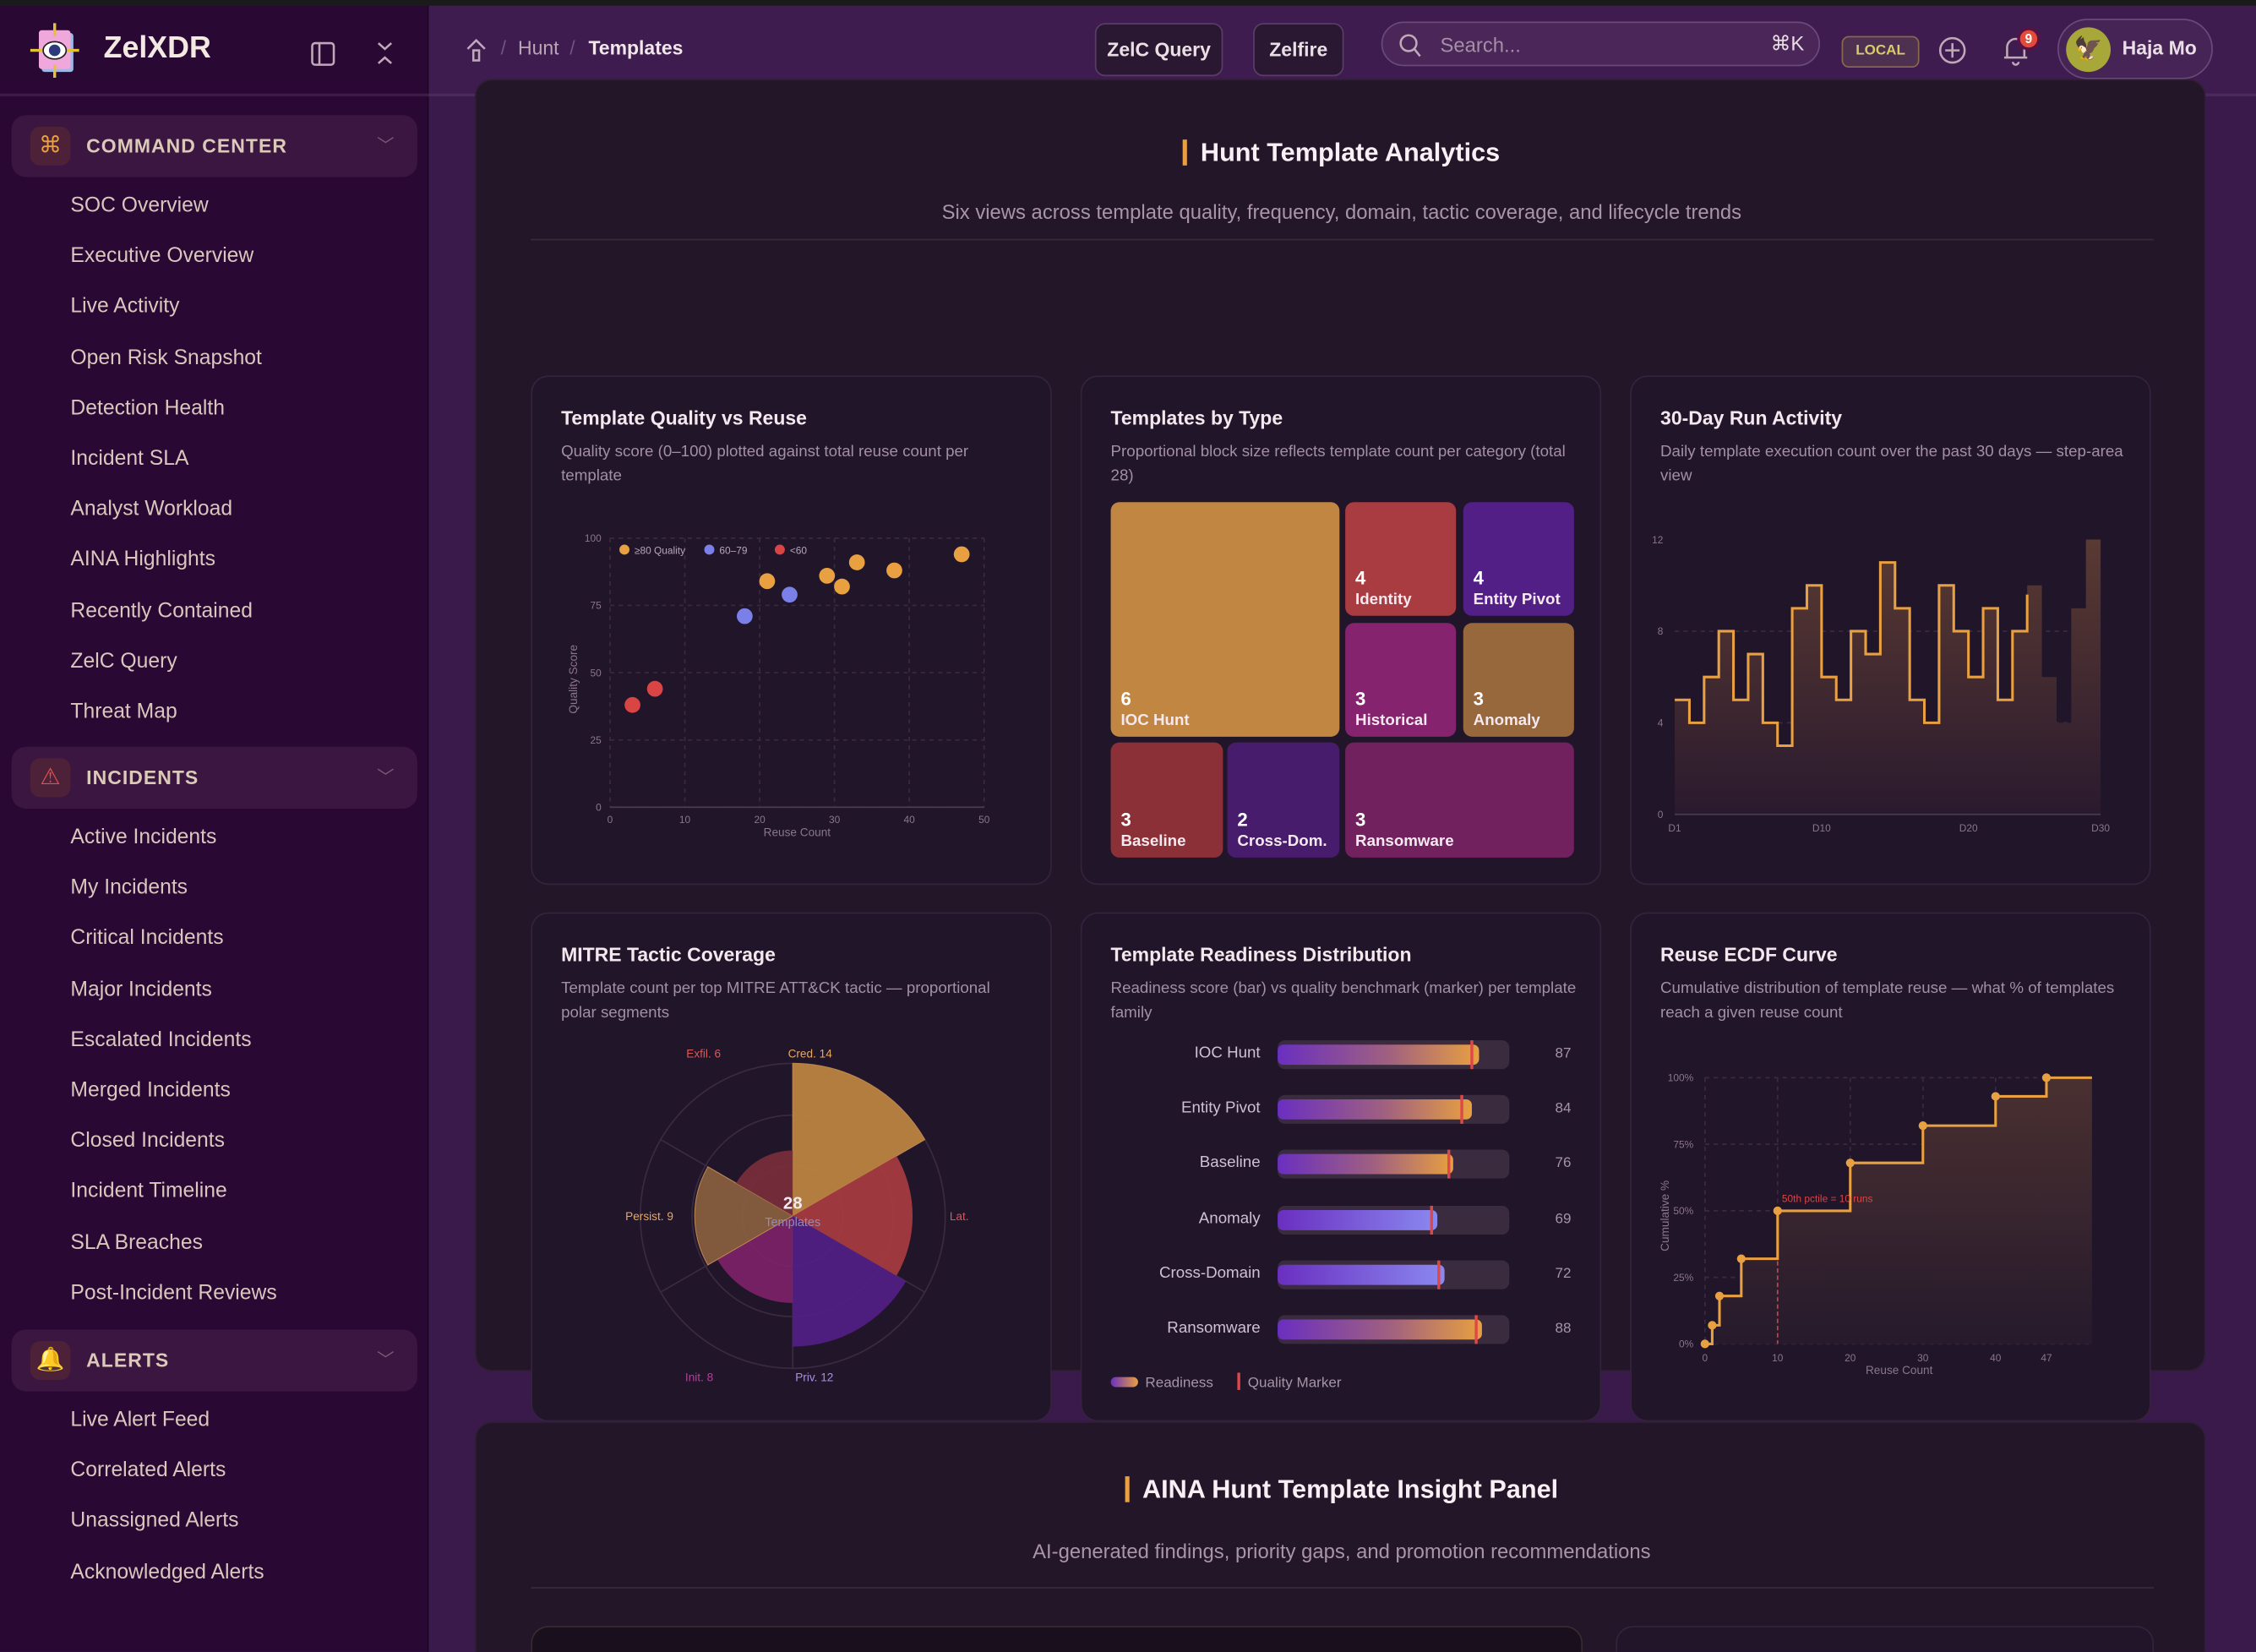  What do you see at coordinates (323, 54) in the screenshot?
I see `sidebar-toggle-icon` at bounding box center [323, 54].